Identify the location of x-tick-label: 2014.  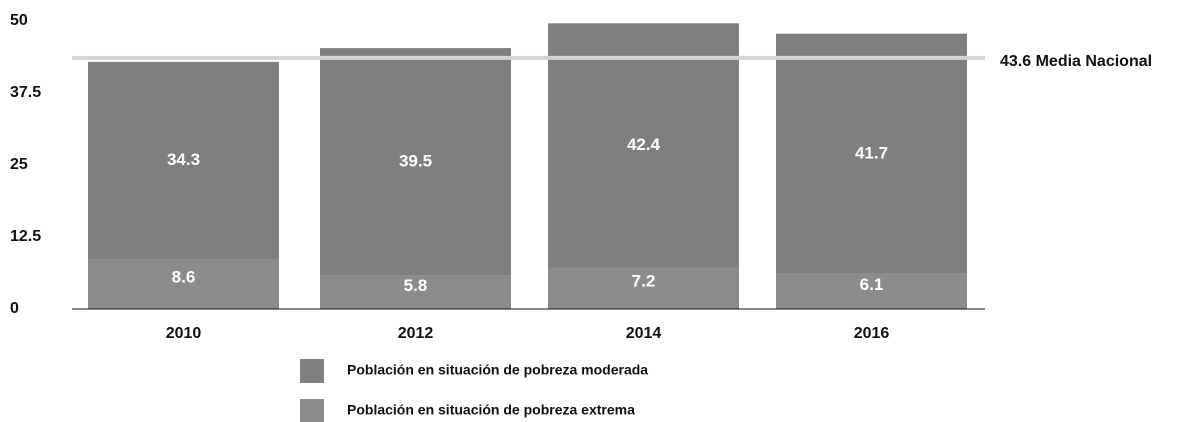
(644, 333).